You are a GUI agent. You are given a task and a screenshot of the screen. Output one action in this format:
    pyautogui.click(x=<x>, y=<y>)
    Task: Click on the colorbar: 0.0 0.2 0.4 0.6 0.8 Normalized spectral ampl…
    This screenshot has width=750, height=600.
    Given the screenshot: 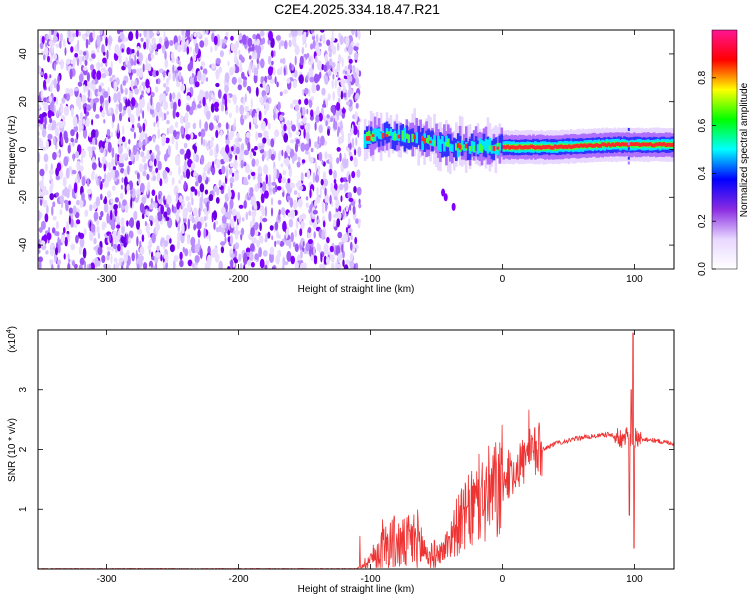 What is the action you would take?
    pyautogui.click(x=723, y=152)
    